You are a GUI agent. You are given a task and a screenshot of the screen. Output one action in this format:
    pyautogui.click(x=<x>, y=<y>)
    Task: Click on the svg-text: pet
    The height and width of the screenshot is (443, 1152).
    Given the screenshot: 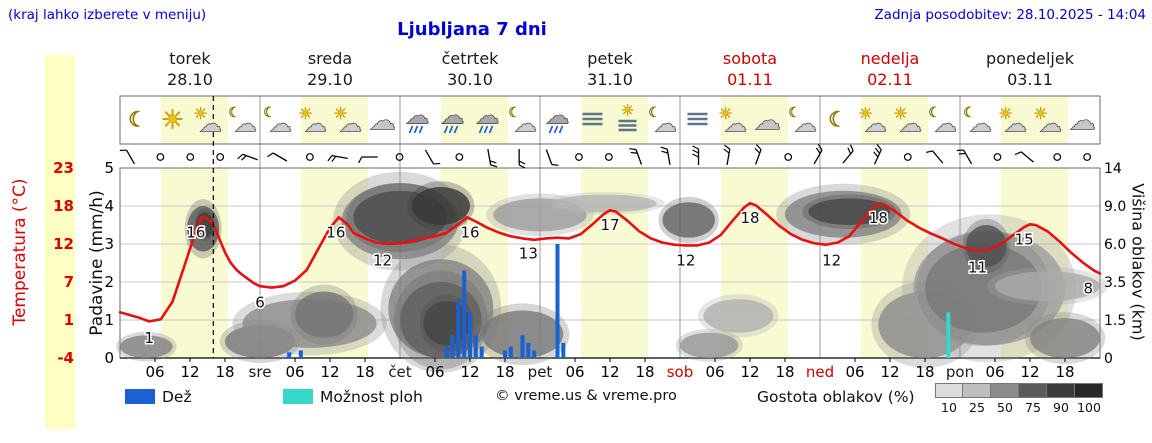 What is the action you would take?
    pyautogui.click(x=540, y=372)
    